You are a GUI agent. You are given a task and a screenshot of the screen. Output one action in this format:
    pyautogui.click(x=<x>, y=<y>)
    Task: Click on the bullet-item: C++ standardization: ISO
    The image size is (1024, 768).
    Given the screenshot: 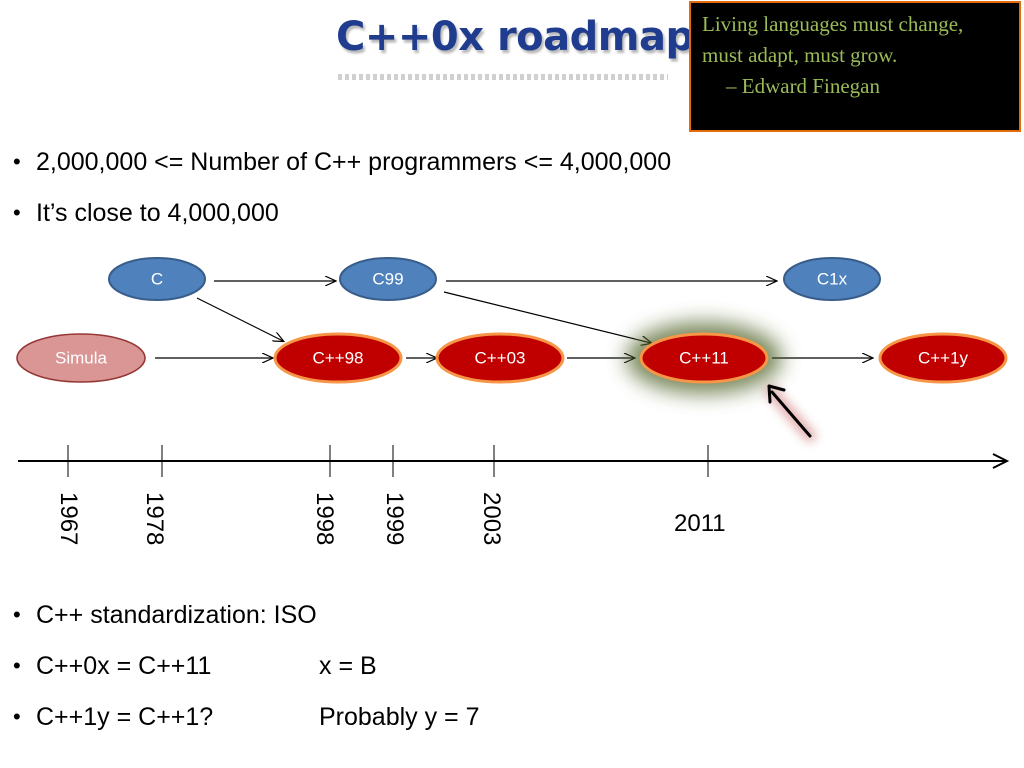 What is the action you would take?
    pyautogui.click(x=240, y=625)
    